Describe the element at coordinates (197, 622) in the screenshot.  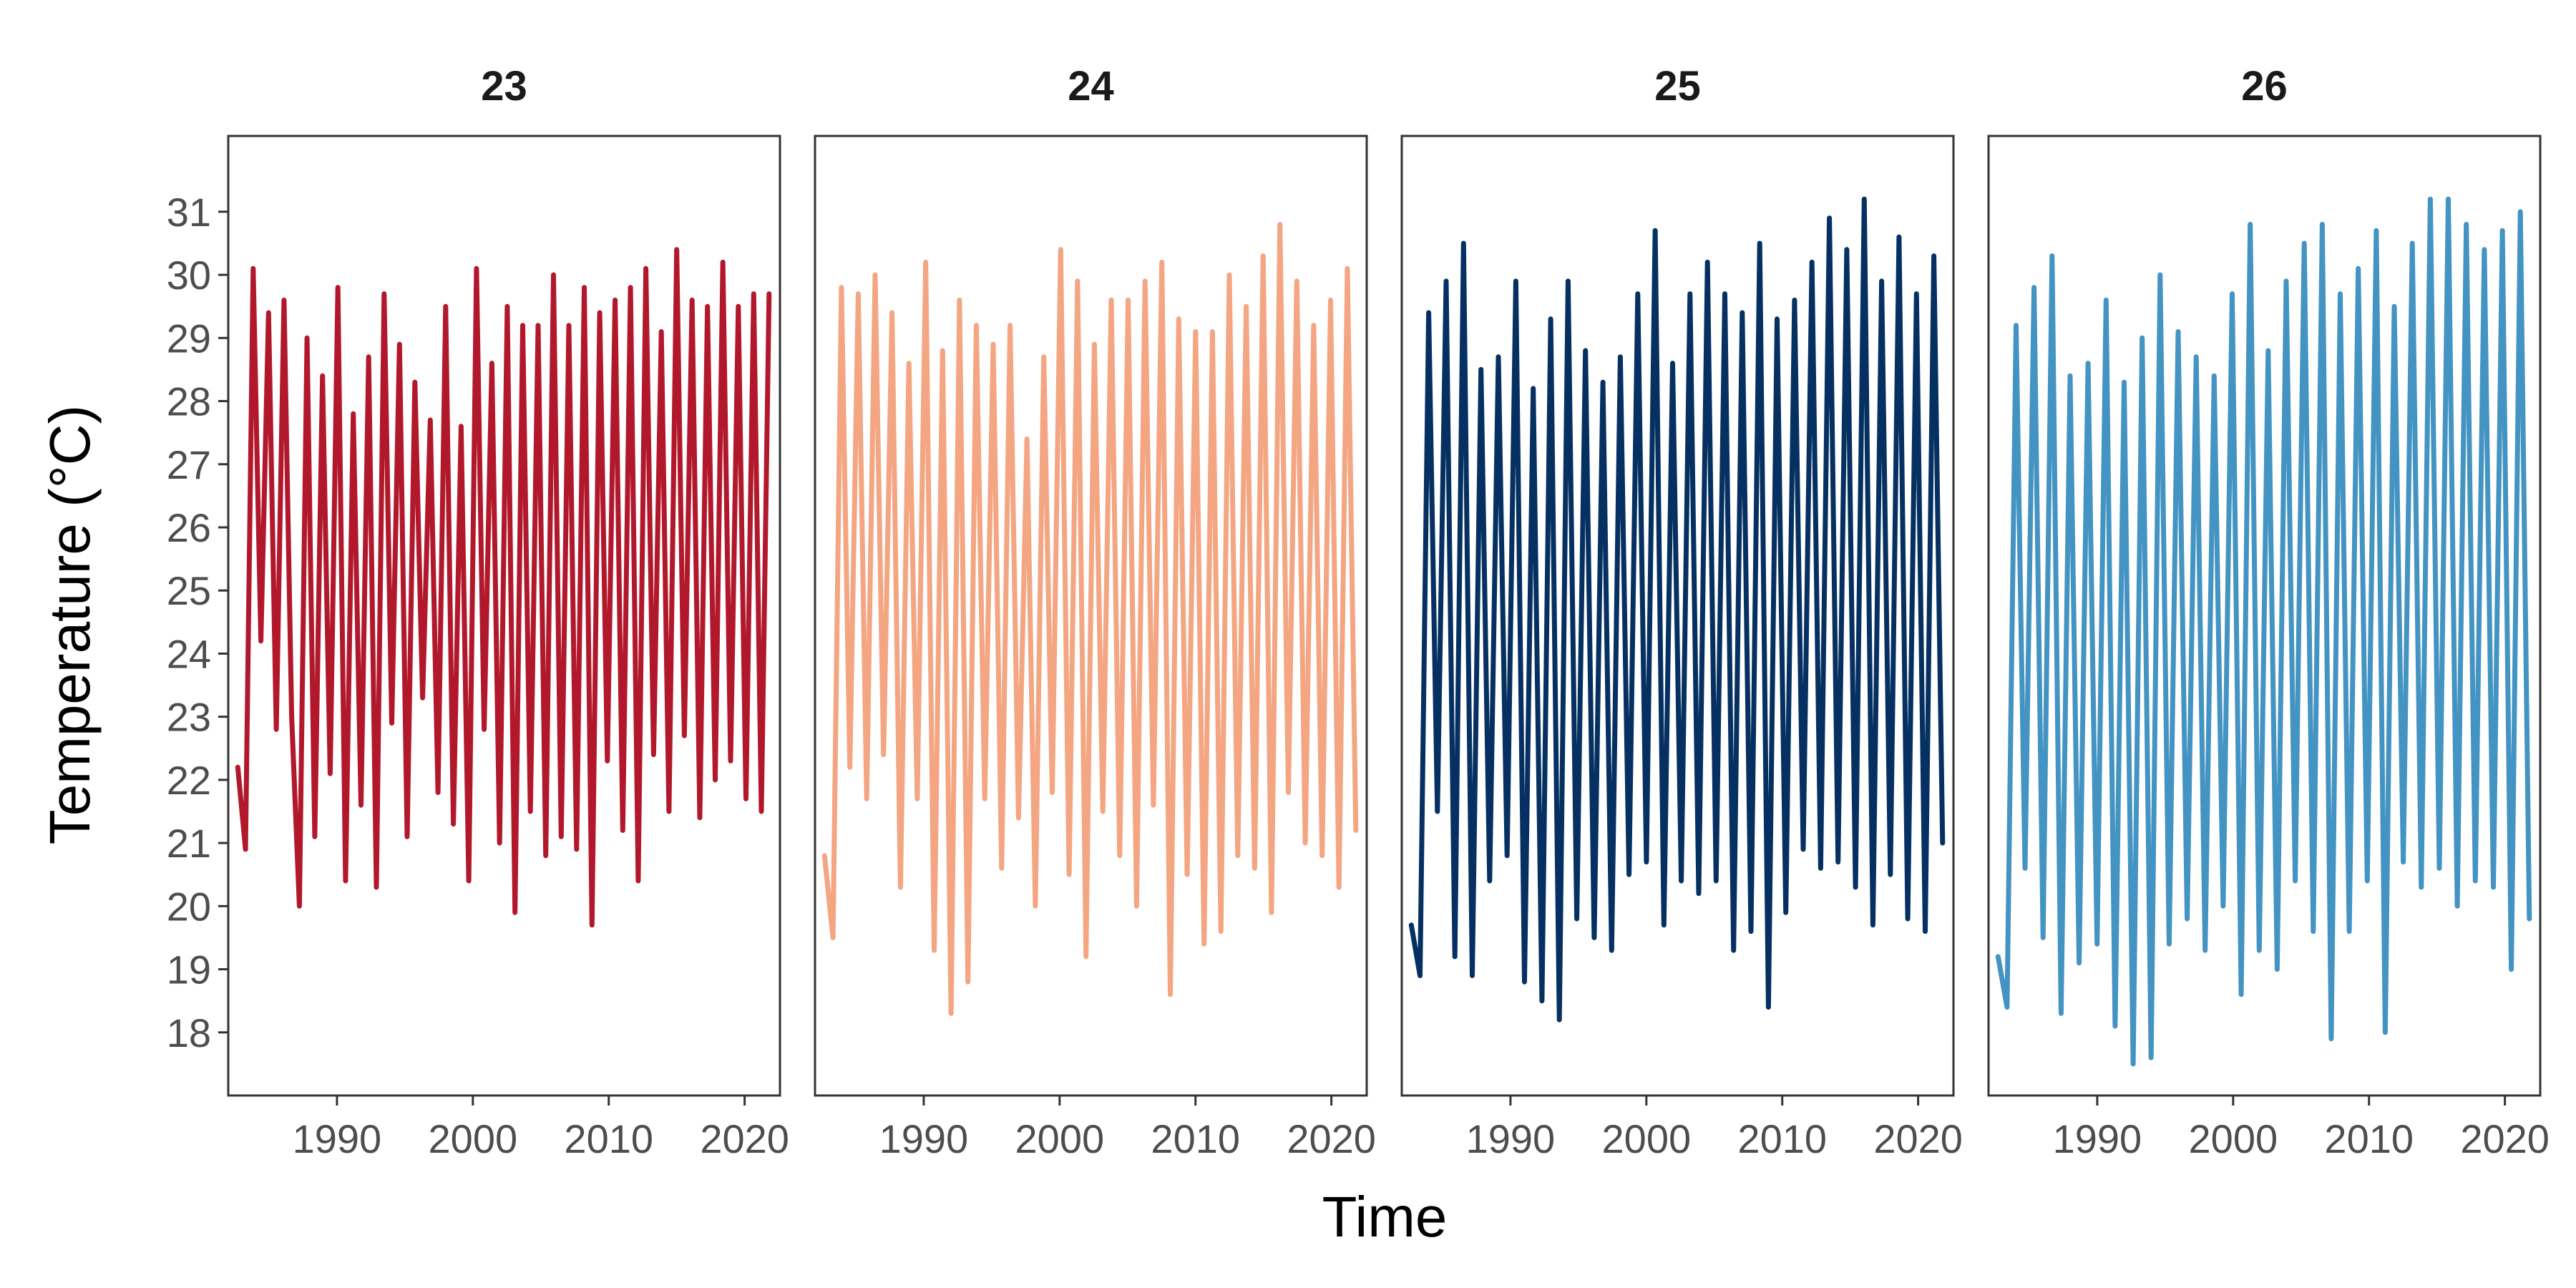
I see `y-axis: 18 19 20 21 22 23 24 25 26 27 28 29 30 31` at that location.